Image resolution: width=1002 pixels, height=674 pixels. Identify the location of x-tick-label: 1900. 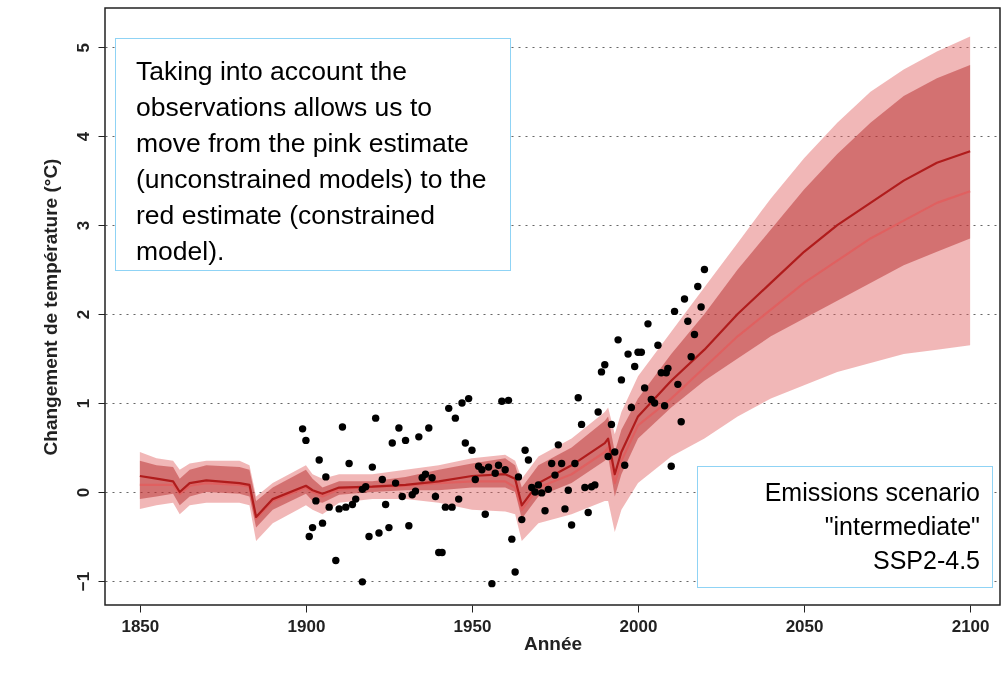
(306, 626).